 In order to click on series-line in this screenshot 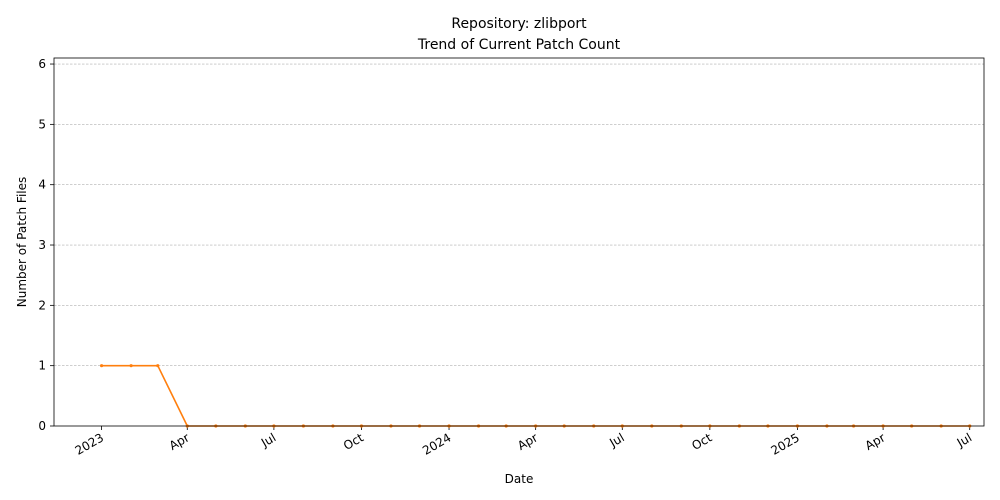, I will do `click(535, 395)`.